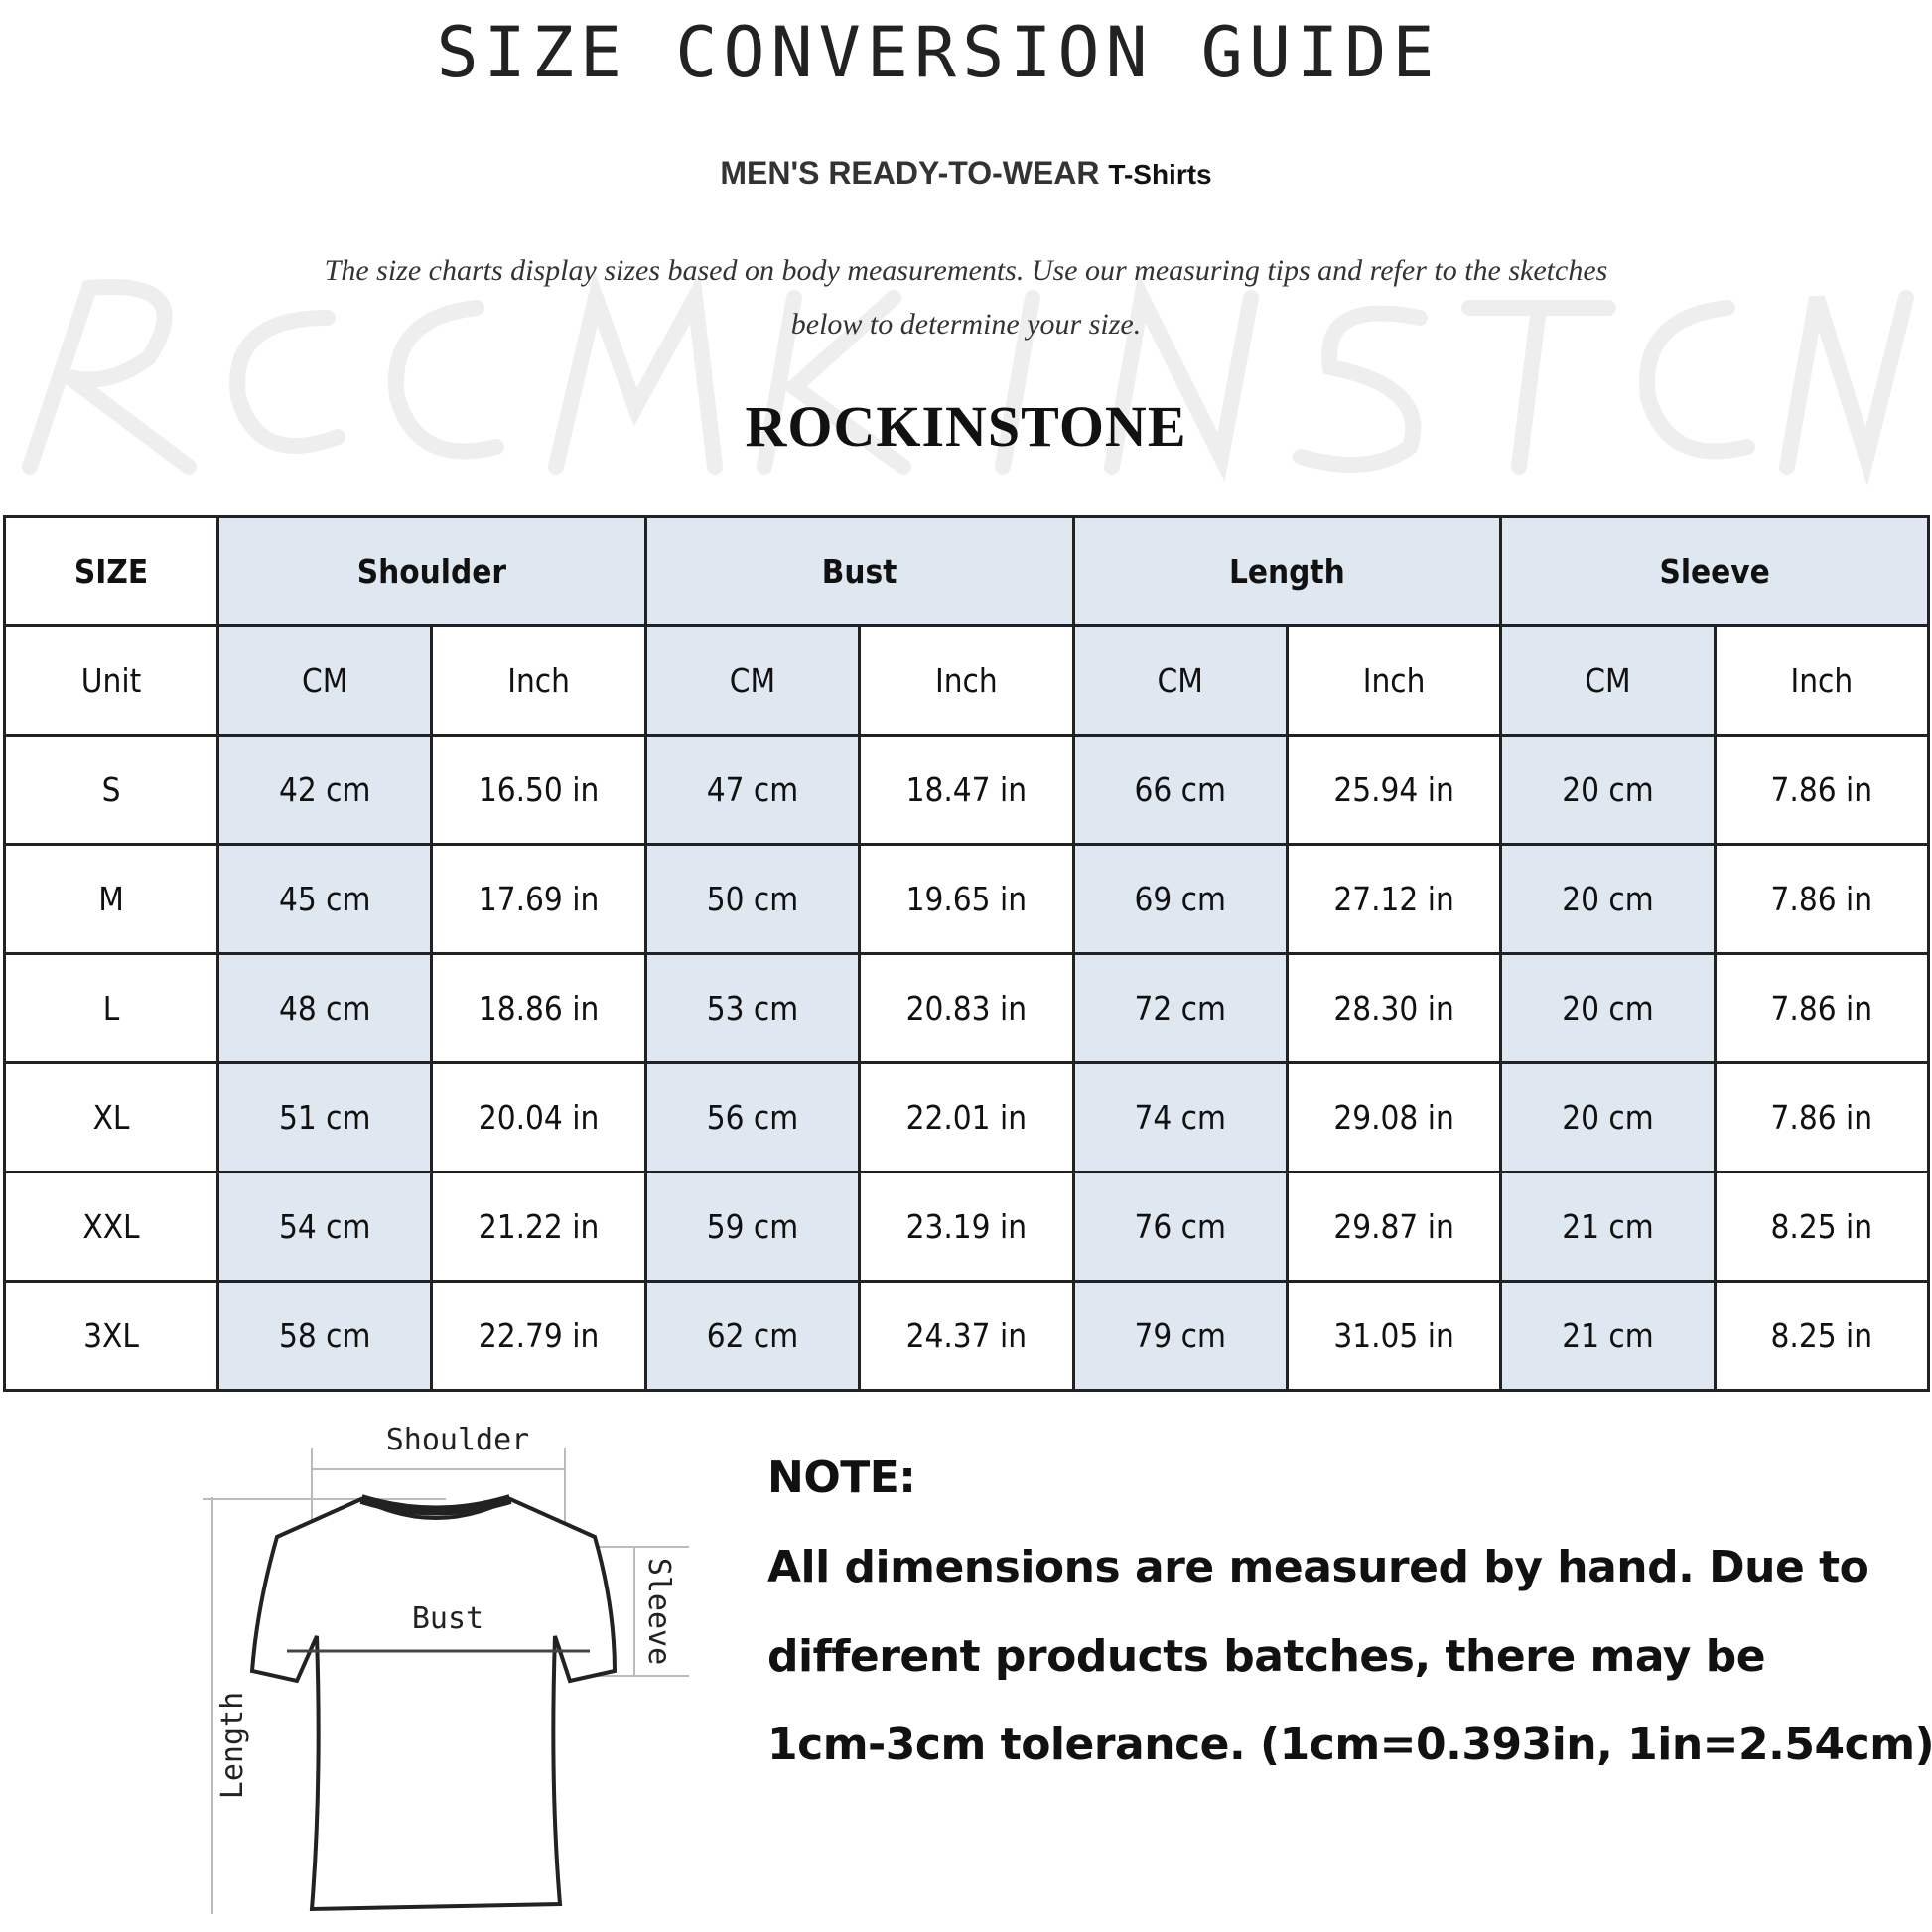 The height and width of the screenshot is (1932, 1932). I want to click on value-cell: 19.65 in, so click(967, 899).